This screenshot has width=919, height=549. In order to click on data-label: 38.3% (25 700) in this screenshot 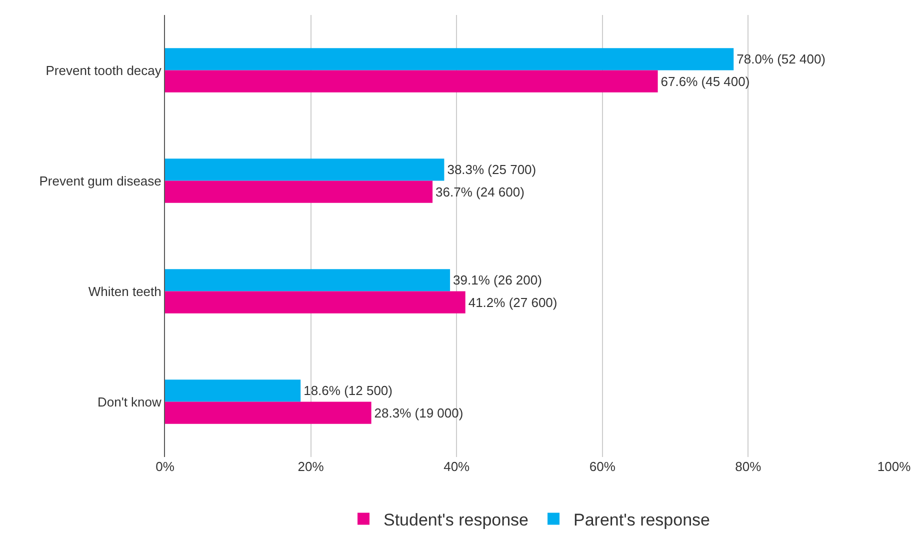, I will do `click(491, 170)`.